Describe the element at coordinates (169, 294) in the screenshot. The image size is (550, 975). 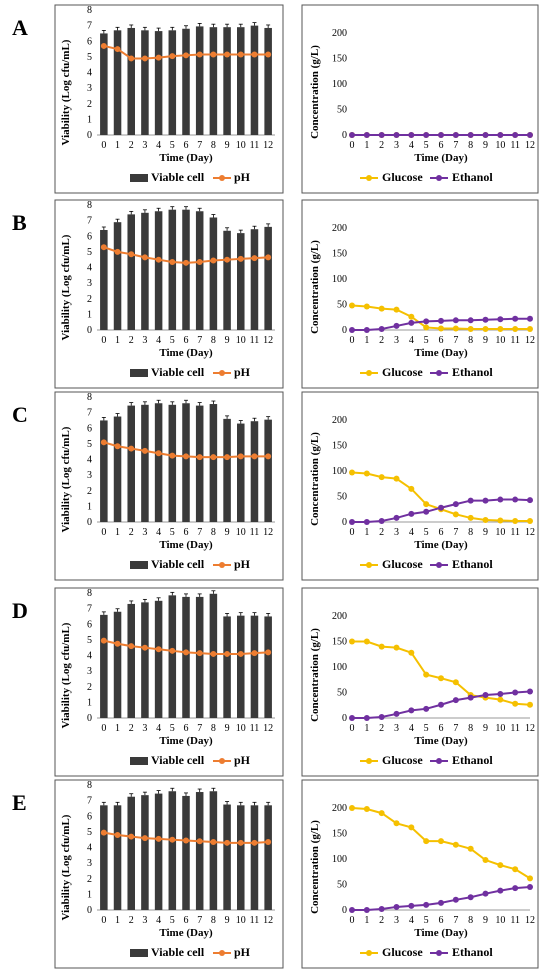
I see `left-frame` at that location.